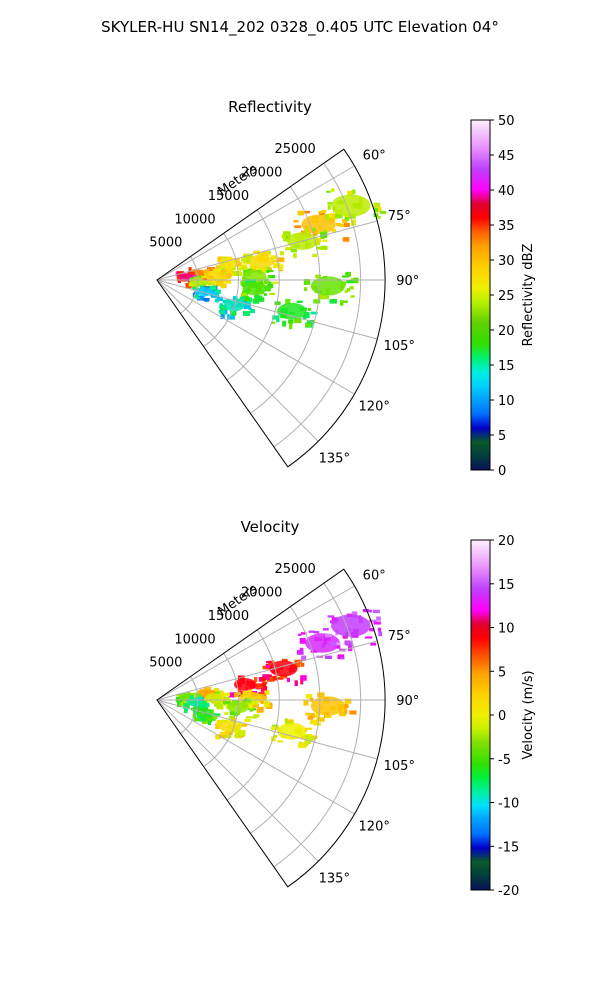 The height and width of the screenshot is (1000, 600). What do you see at coordinates (506, 296) in the screenshot?
I see `colorbar-tick-label: 25` at bounding box center [506, 296].